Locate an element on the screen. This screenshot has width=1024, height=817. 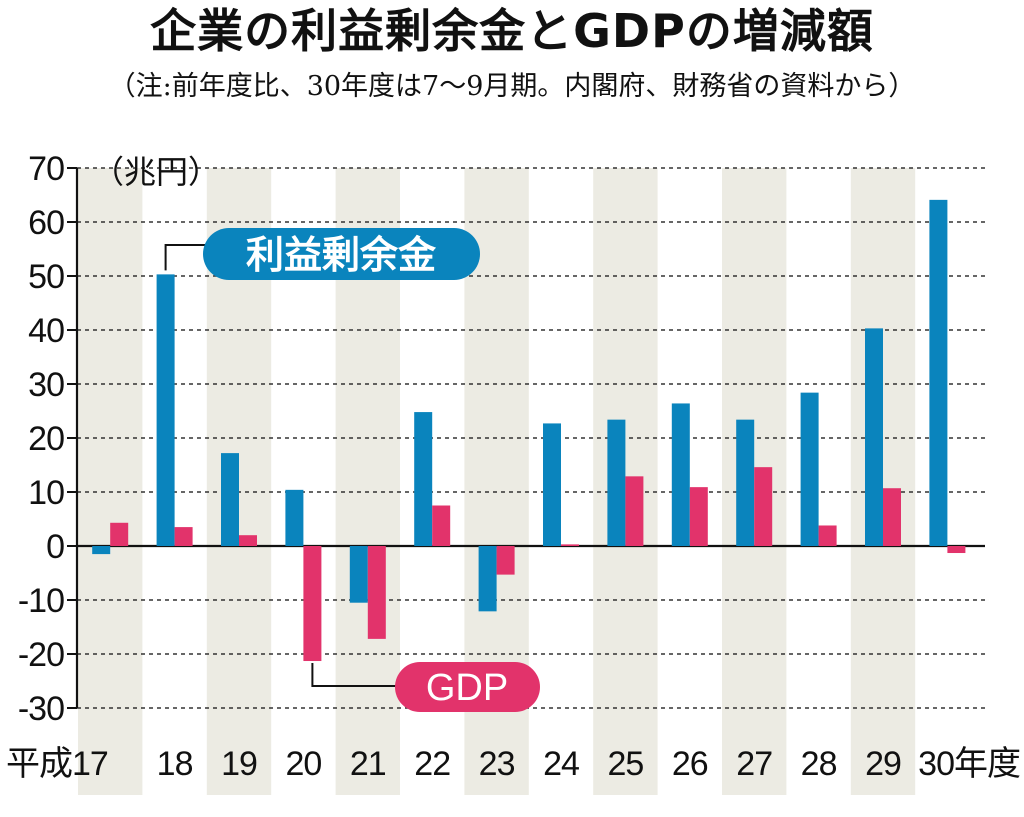
y-tick-label: -10 is located at coordinates (41, 601).